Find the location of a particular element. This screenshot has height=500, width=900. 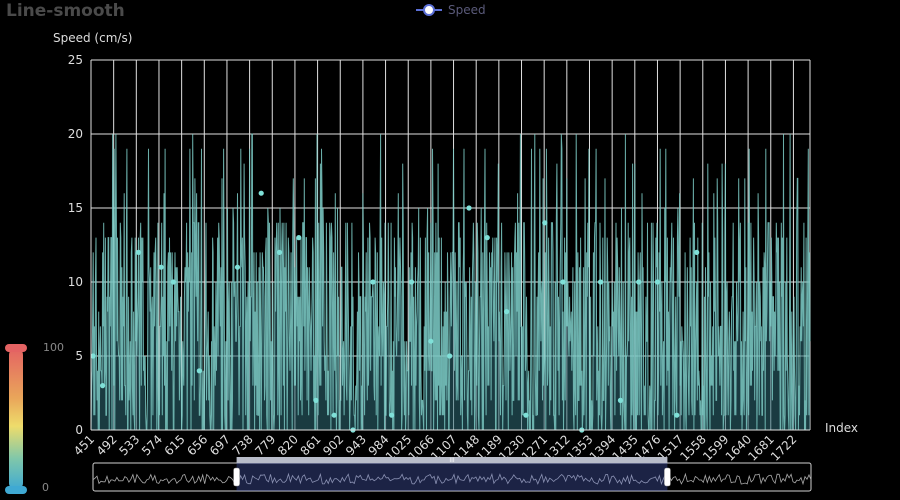

legend-item-speed: Speed is located at coordinates (451, 10).